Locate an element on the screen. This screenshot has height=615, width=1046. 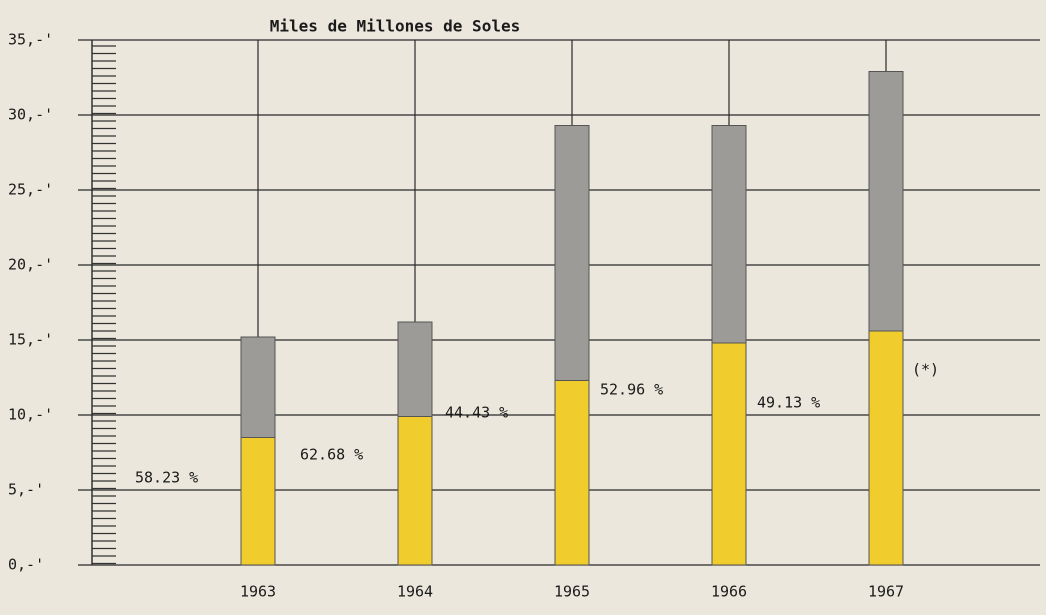
x-tick-label: 1965 is located at coordinates (572, 592).